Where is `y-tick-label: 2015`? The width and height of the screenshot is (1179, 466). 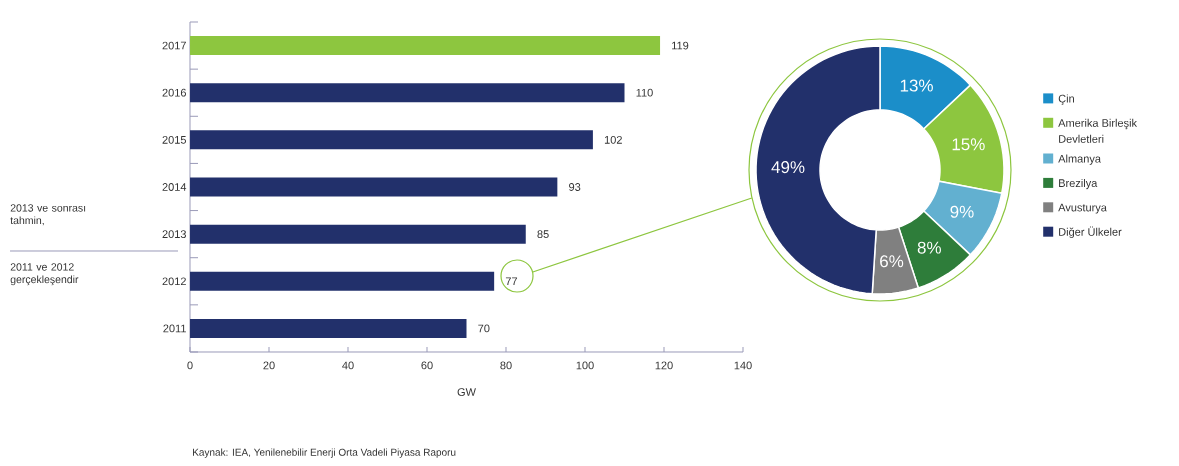
y-tick-label: 2015 is located at coordinates (174, 139).